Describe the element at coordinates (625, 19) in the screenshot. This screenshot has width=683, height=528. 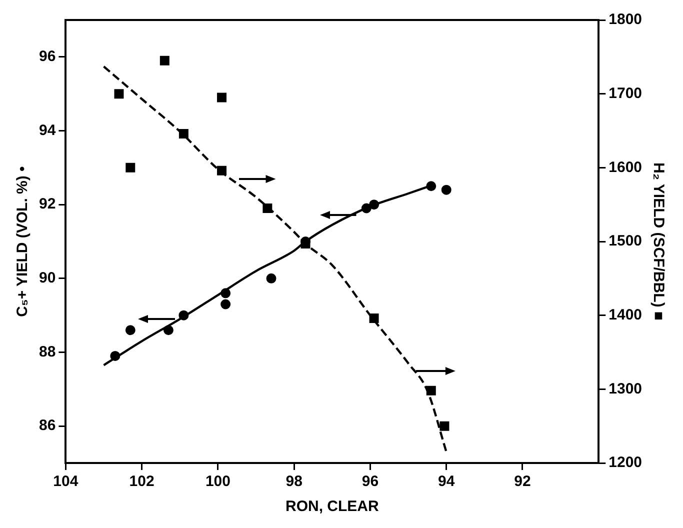
I see `y2-tick-label: 1800` at that location.